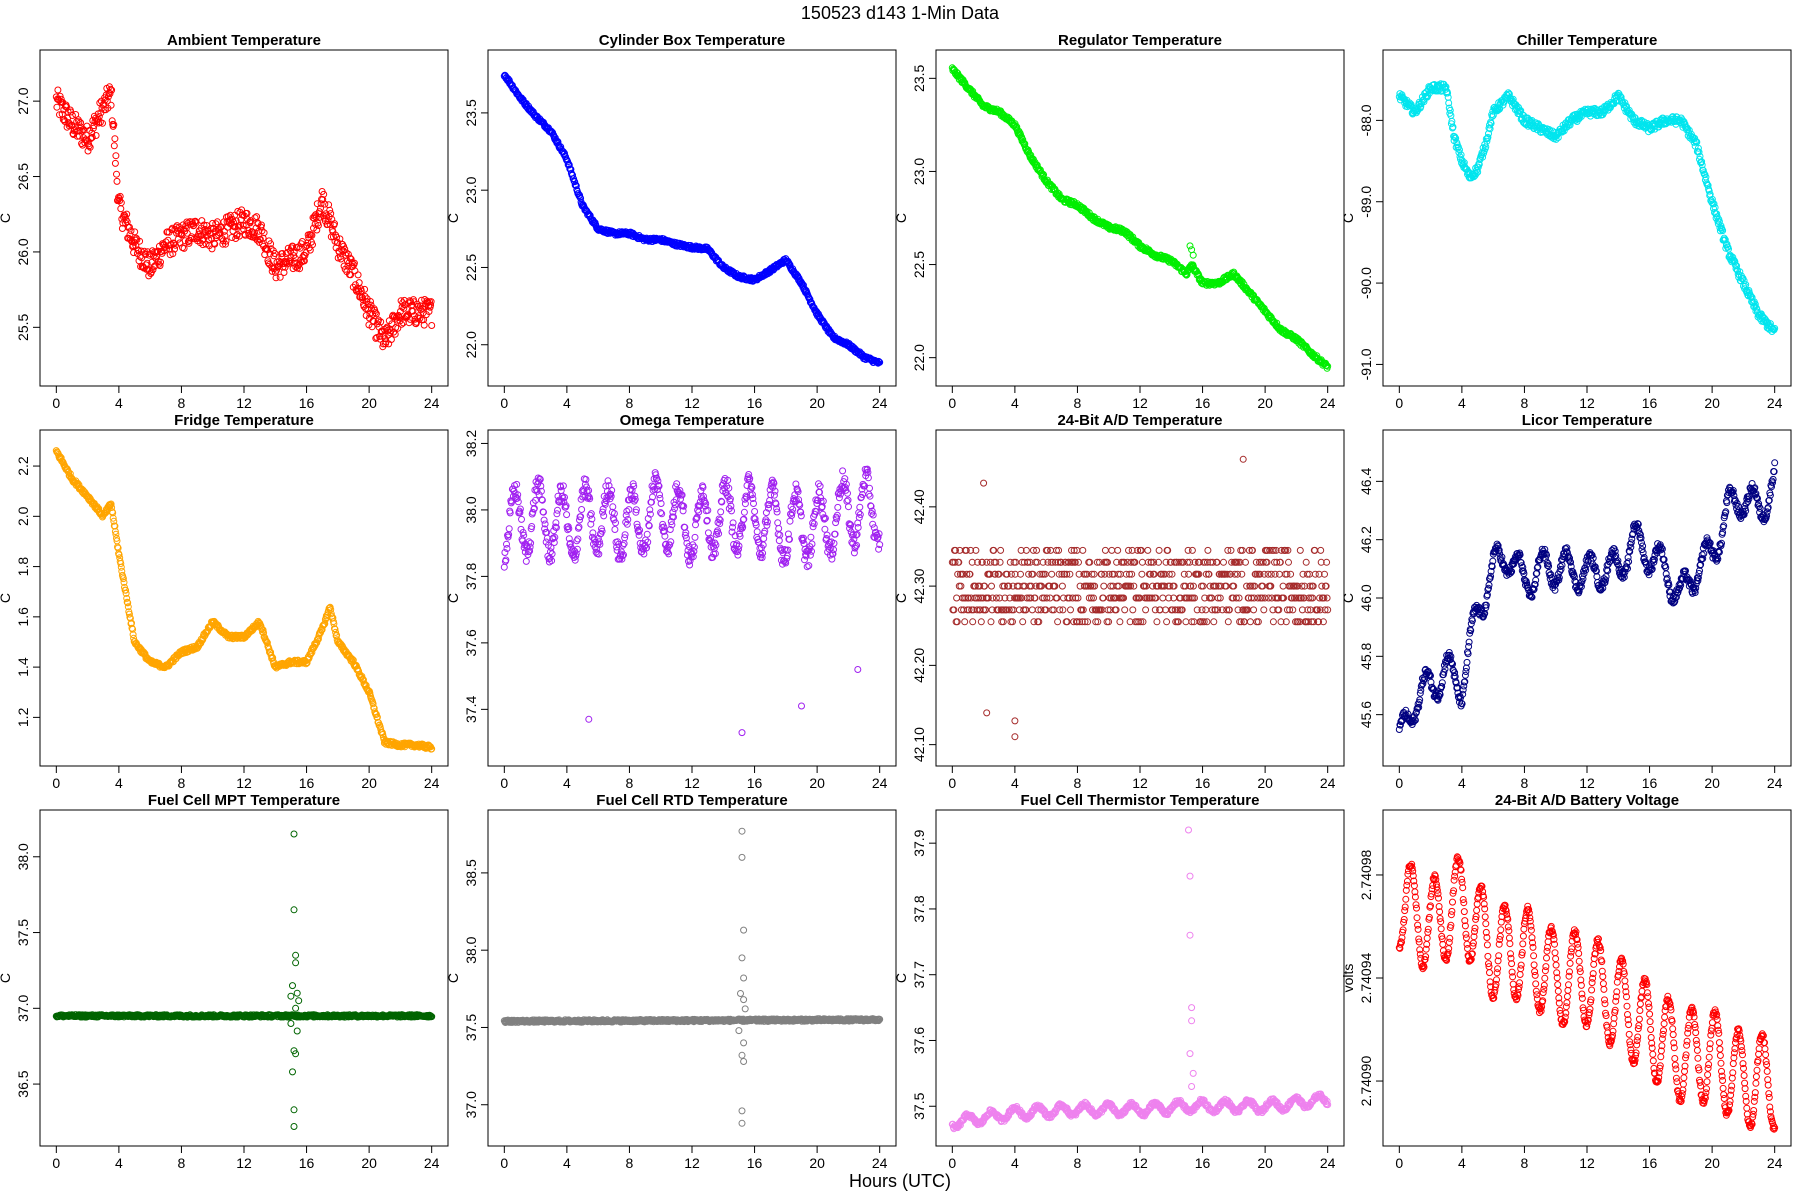 Image resolution: width=1800 pixels, height=1200 pixels. Describe the element at coordinates (1366, 202) in the screenshot. I see `y-tick-label: -89.0` at that location.